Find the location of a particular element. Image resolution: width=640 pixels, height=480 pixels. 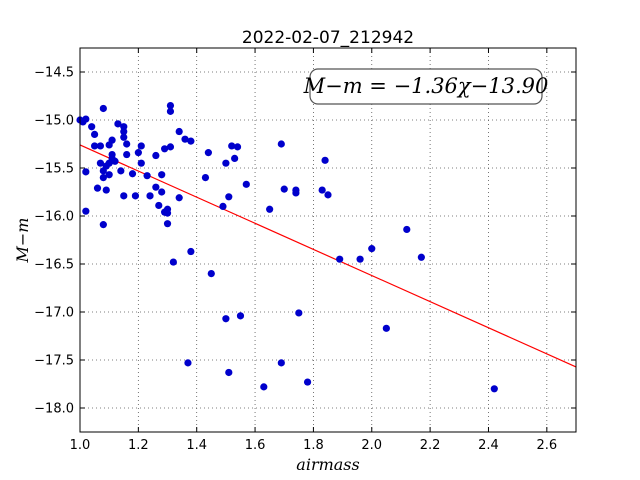

y-axis-label: M−m is located at coordinates (22, 241).